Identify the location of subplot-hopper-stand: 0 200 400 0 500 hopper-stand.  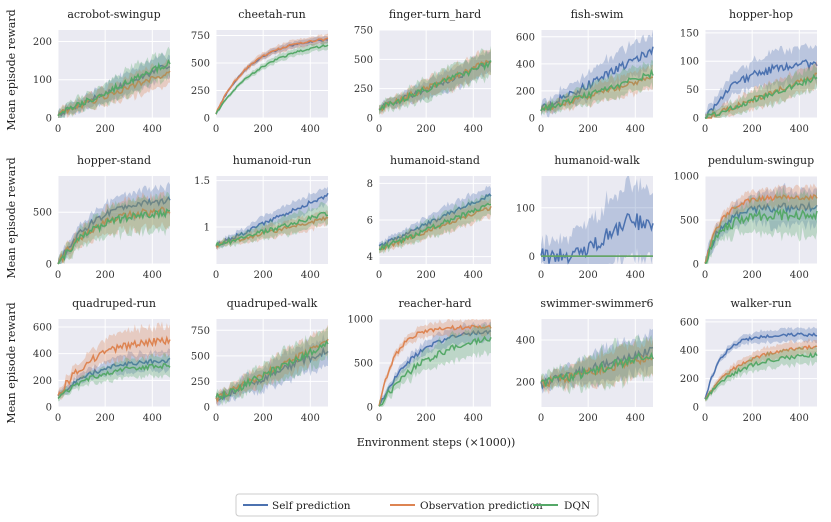
(102, 217).